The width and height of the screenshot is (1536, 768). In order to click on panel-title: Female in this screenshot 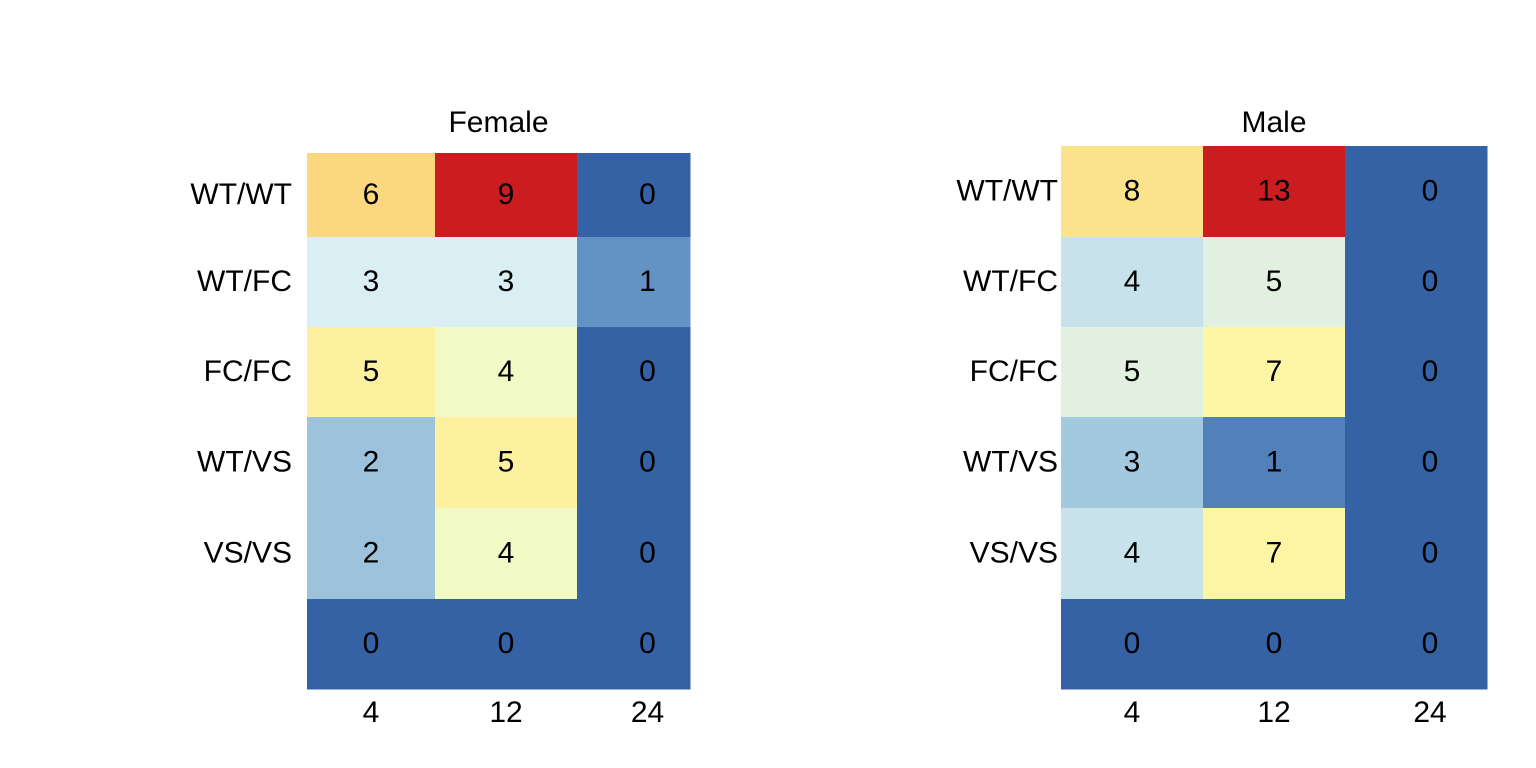, I will do `click(498, 122)`.